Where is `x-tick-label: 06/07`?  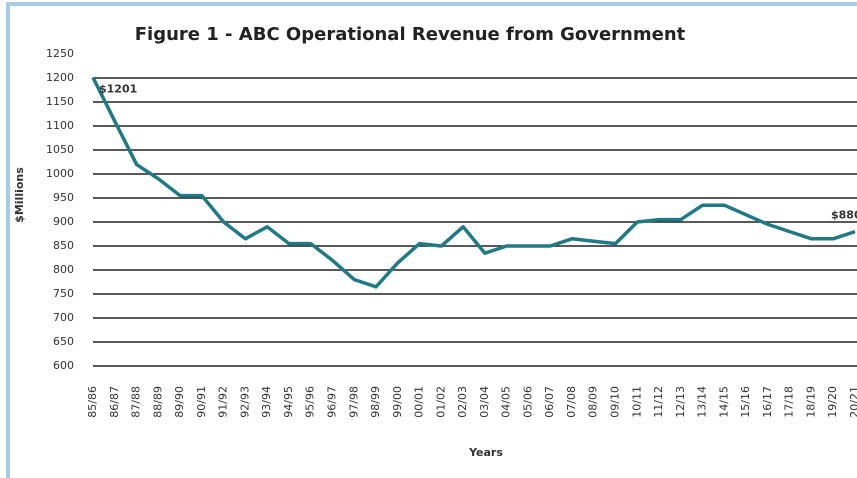
x-tick-label: 06/07 is located at coordinates (549, 402).